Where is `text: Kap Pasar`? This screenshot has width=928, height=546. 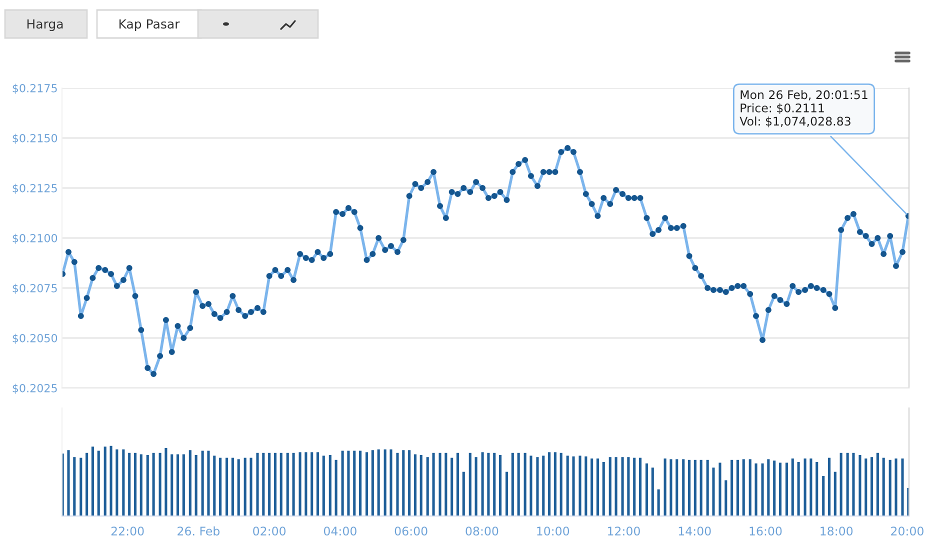 text: Kap Pasar is located at coordinates (149, 25).